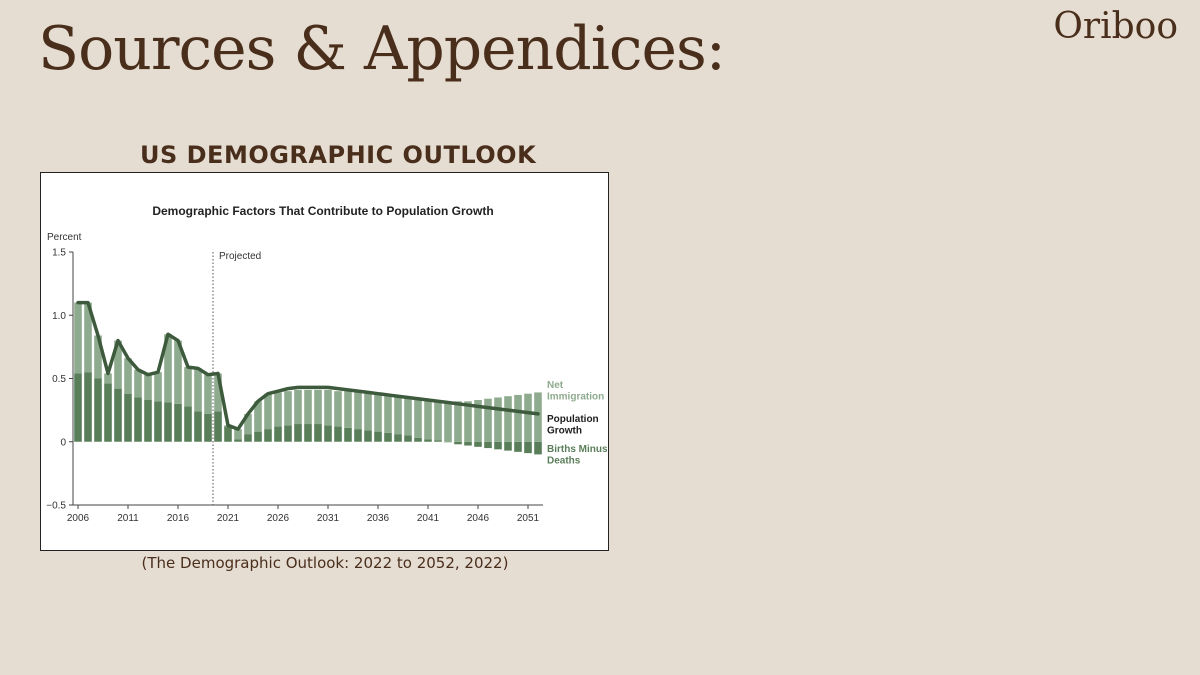  I want to click on legend-net-immigration: Net Immigration, so click(575, 391).